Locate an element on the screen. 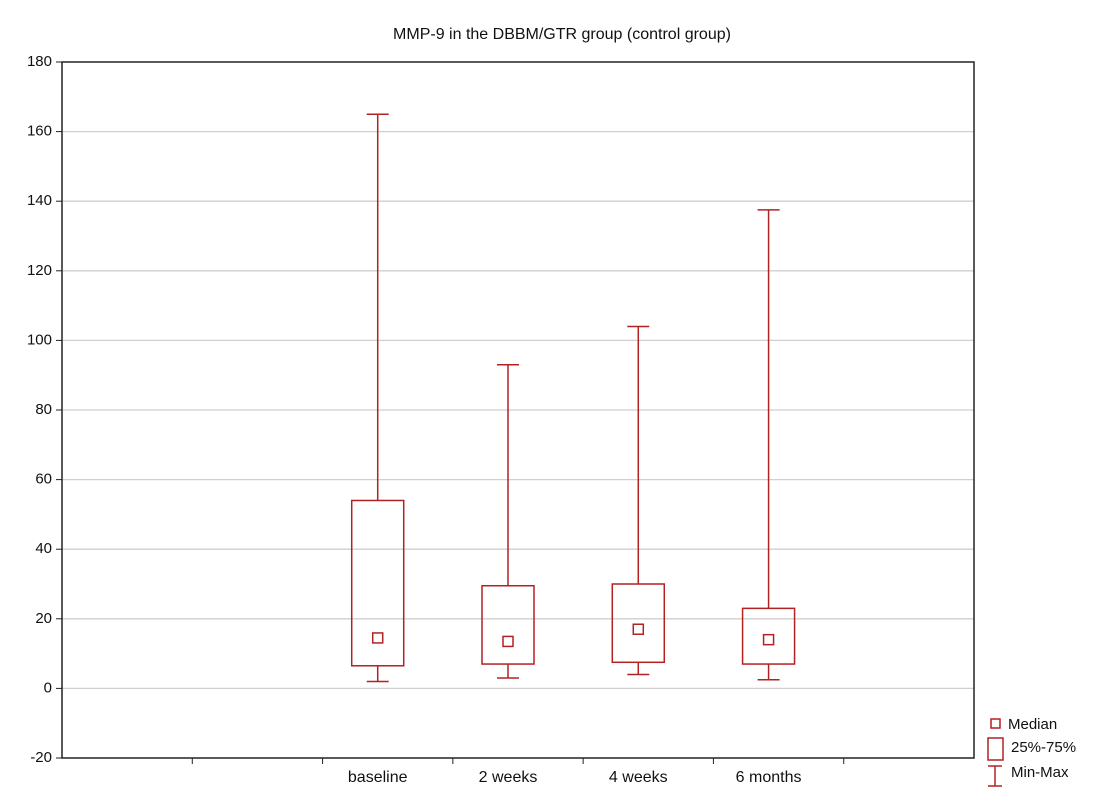  legend: Median 25%-75% Min-Max is located at coordinates (1031, 751).